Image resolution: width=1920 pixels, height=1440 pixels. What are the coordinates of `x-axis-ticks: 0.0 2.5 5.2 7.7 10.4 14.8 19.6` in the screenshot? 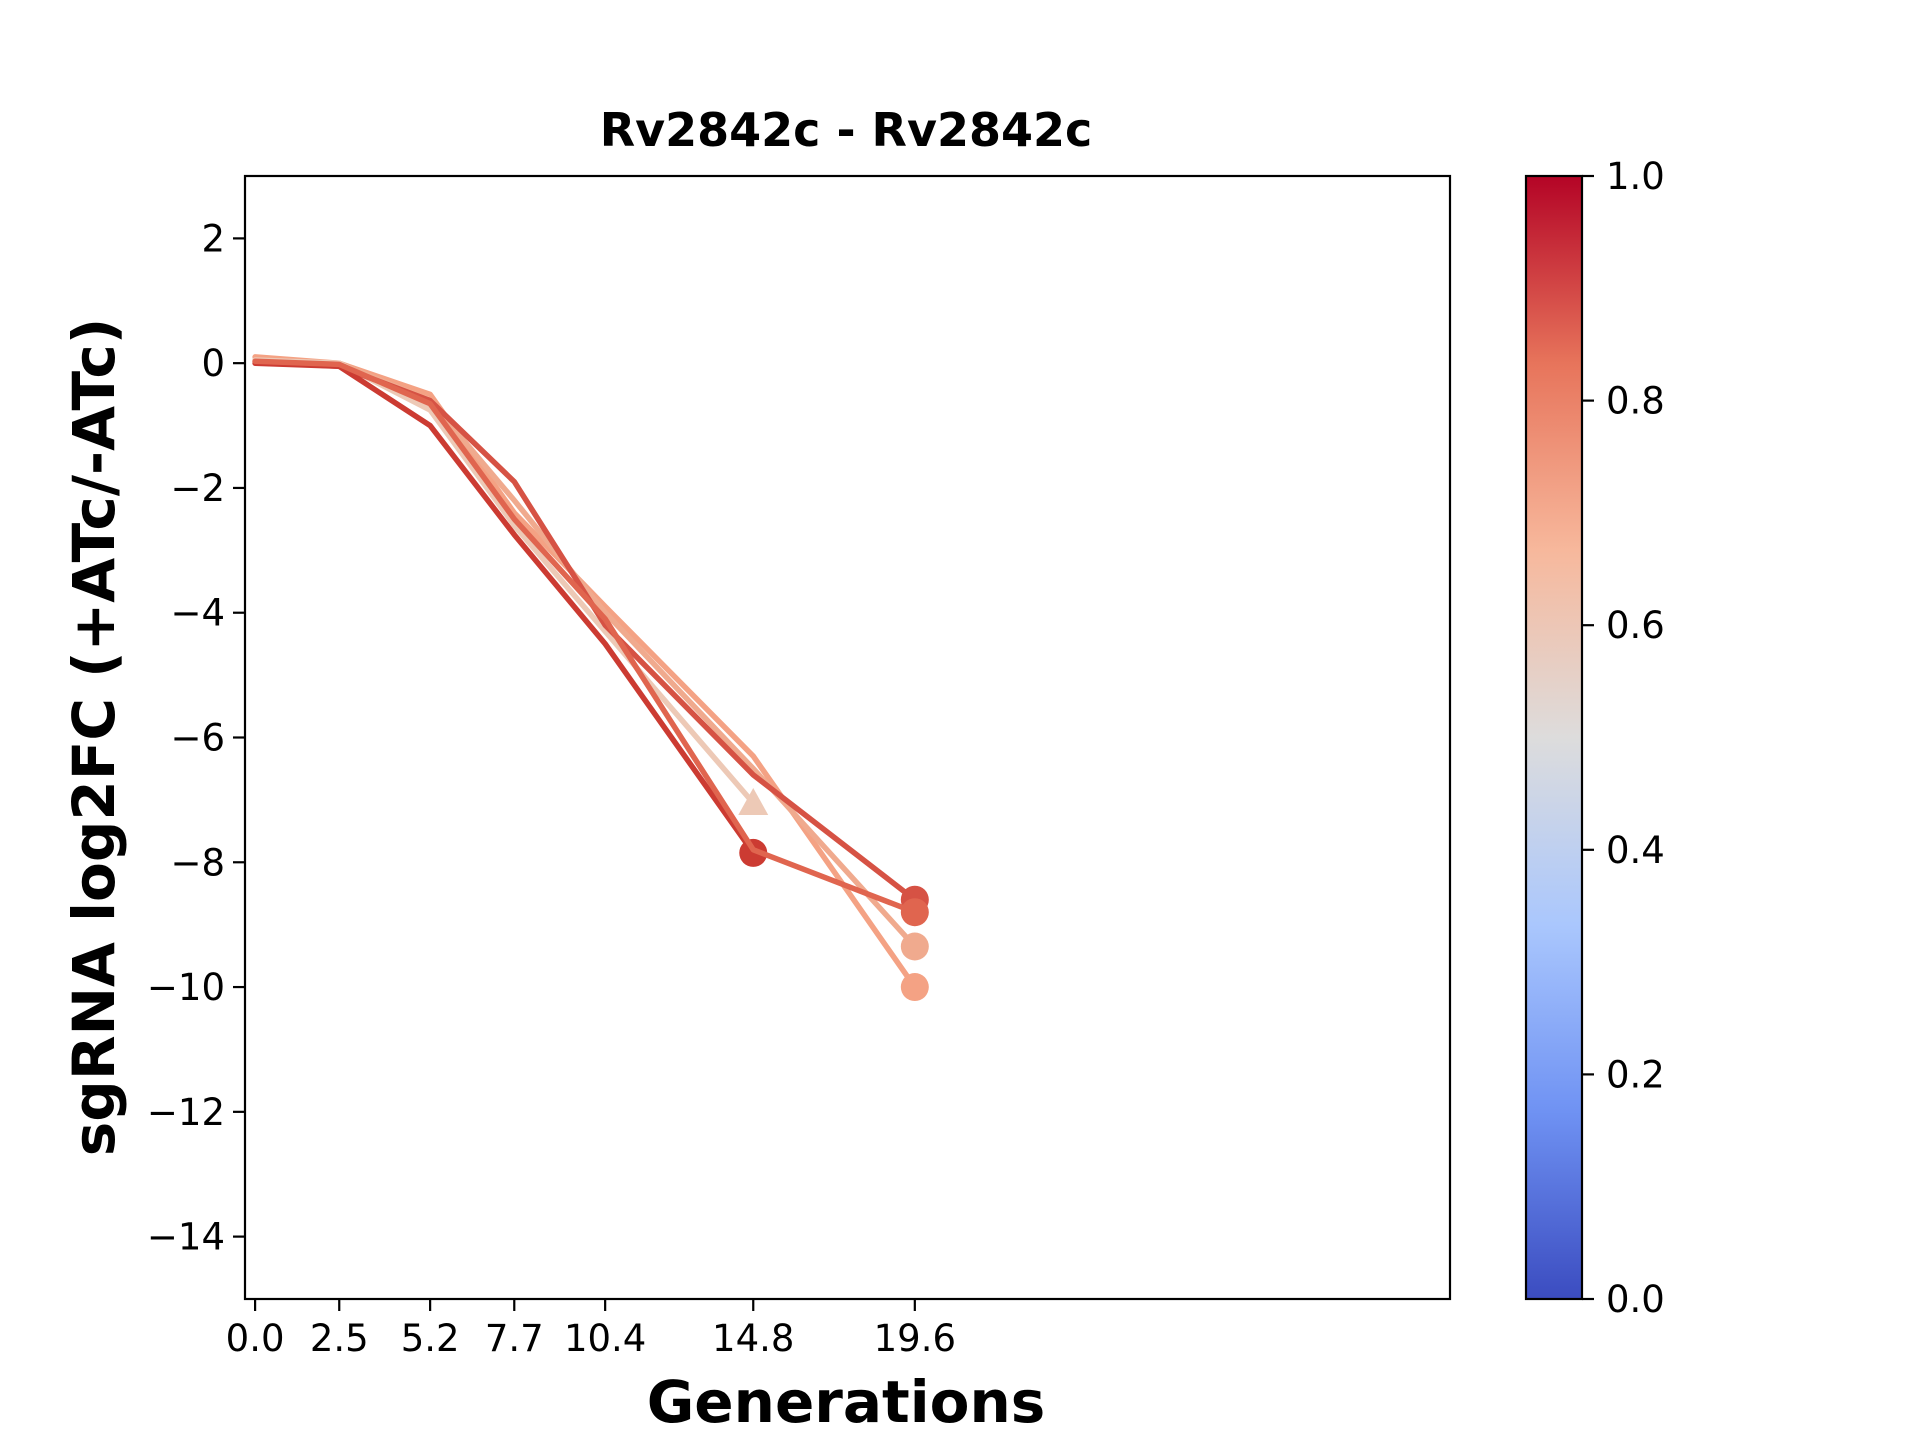 It's located at (591, 1329).